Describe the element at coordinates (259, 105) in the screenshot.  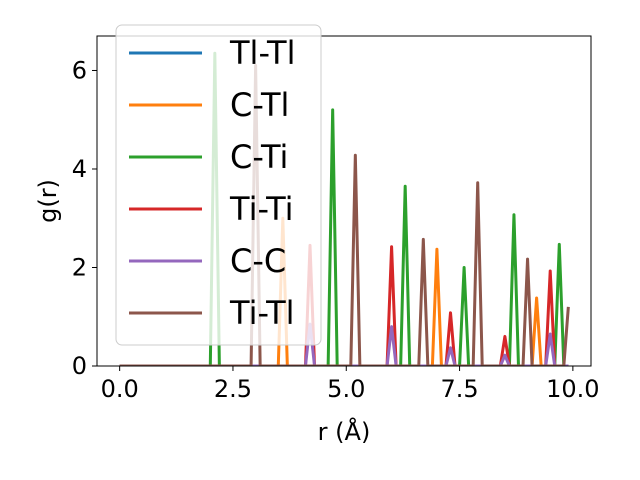
I see `legend-label: C-Tl` at that location.